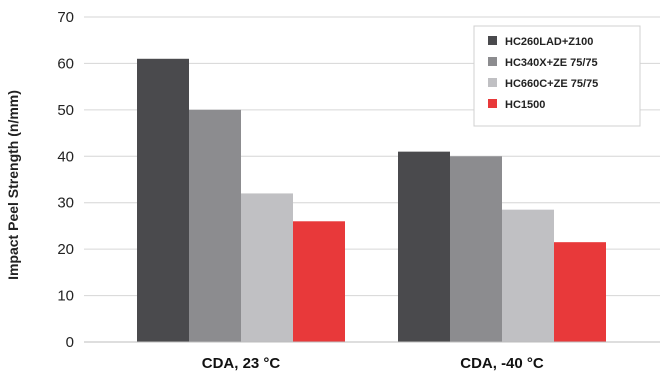 Image resolution: width=662 pixels, height=375 pixels. What do you see at coordinates (525, 105) in the screenshot?
I see `legend-label: HC1500` at bounding box center [525, 105].